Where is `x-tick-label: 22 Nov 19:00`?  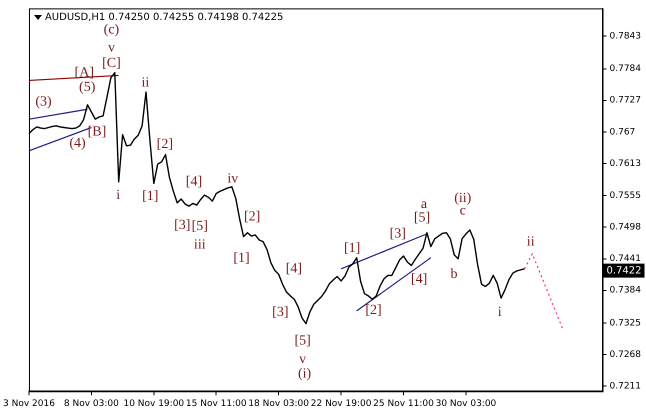
x-tick-label: 22 Nov 19:00 is located at coordinates (341, 403).